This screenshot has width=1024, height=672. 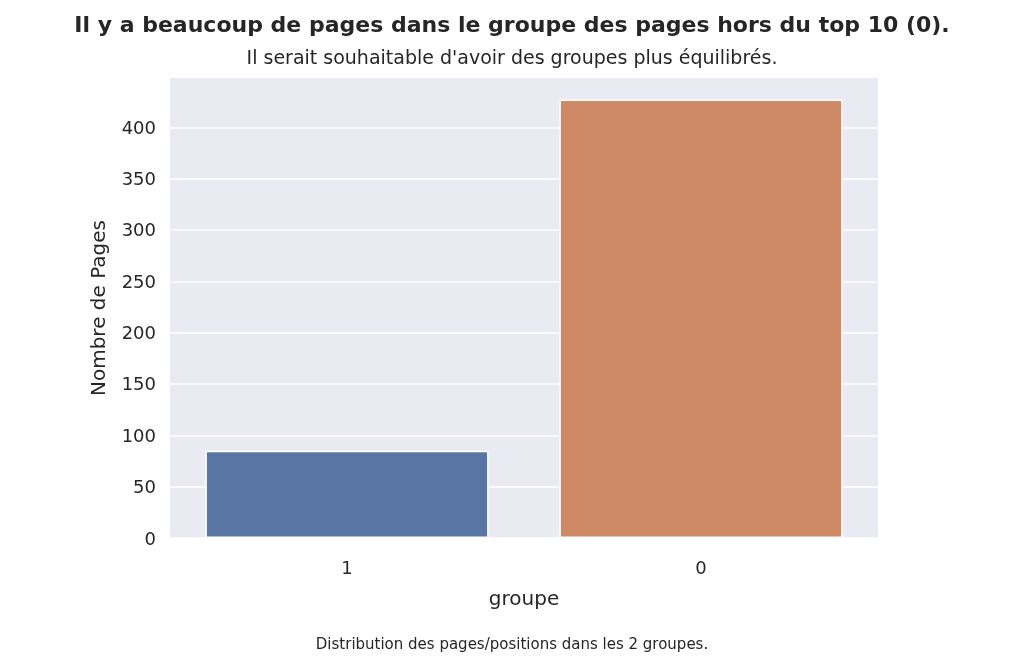 What do you see at coordinates (512, 24) in the screenshot?
I see `chart-title: Il y a beaucoup de pages dans le groupe des pages hors du top 10 (0).` at bounding box center [512, 24].